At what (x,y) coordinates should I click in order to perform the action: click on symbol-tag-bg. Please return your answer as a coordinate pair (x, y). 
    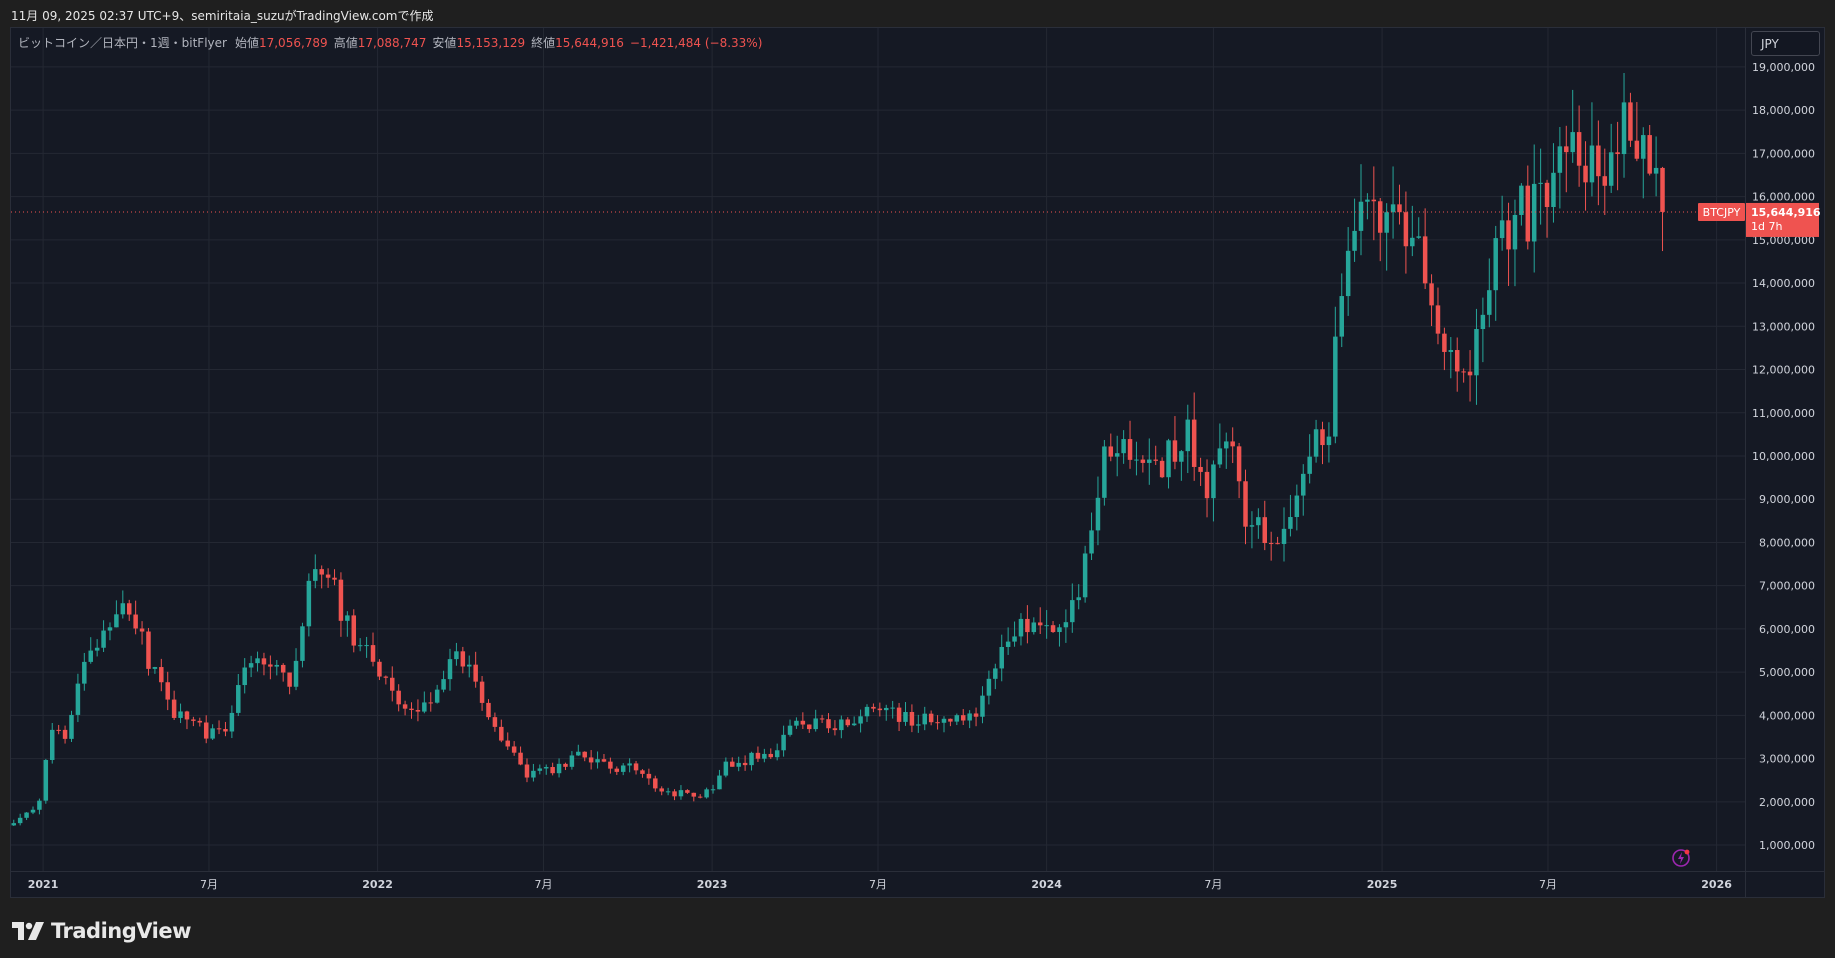
    Looking at the image, I should click on (1721, 211).